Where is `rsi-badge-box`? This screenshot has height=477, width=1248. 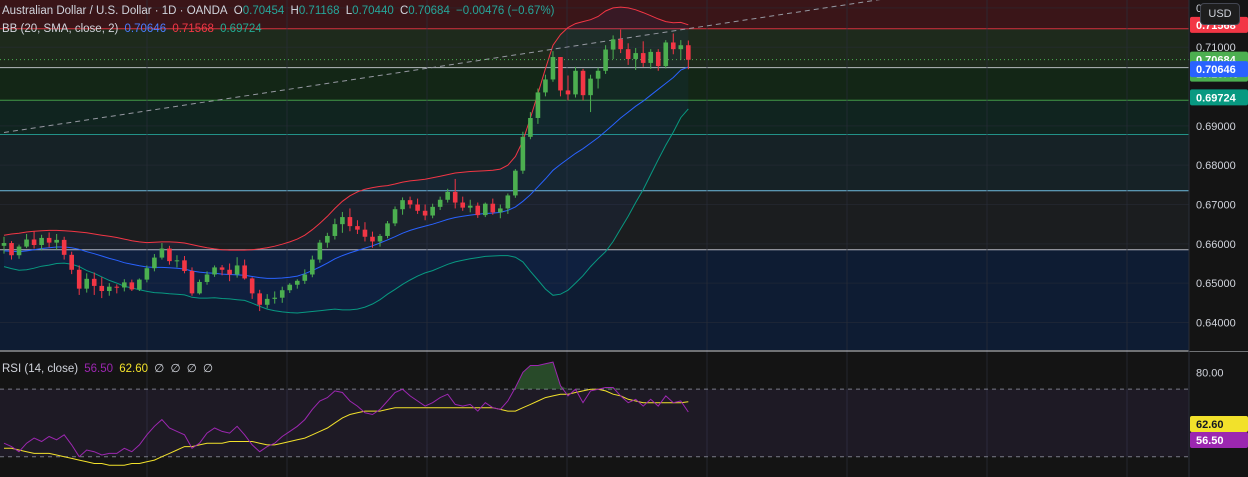 rsi-badge-box is located at coordinates (1219, 440).